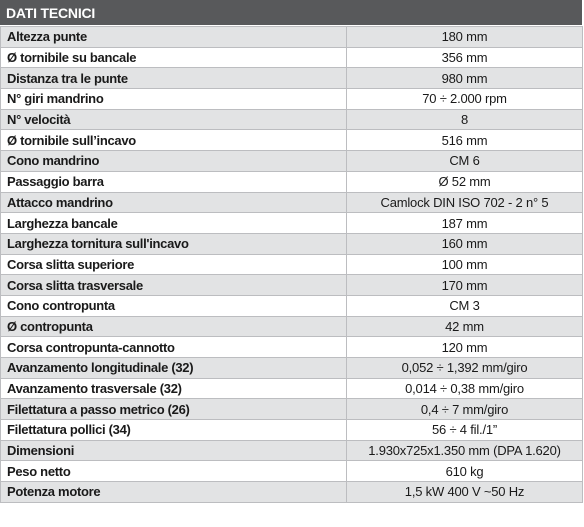 This screenshot has height=527, width=584. I want to click on spec-label: Larghezza bancale, so click(173, 223).